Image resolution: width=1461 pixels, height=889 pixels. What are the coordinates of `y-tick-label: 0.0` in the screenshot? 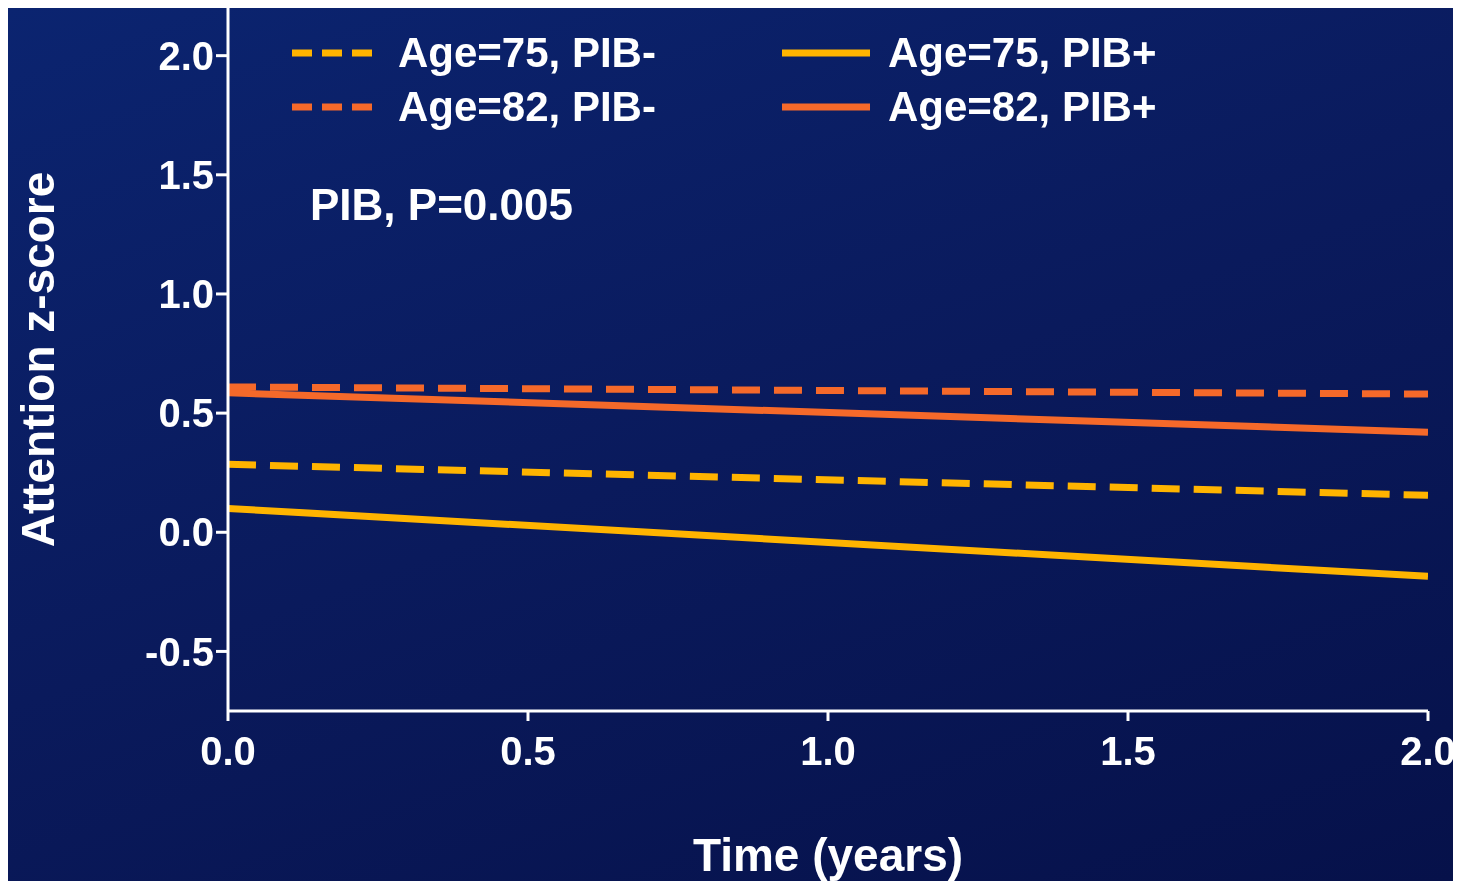 It's located at (186, 532).